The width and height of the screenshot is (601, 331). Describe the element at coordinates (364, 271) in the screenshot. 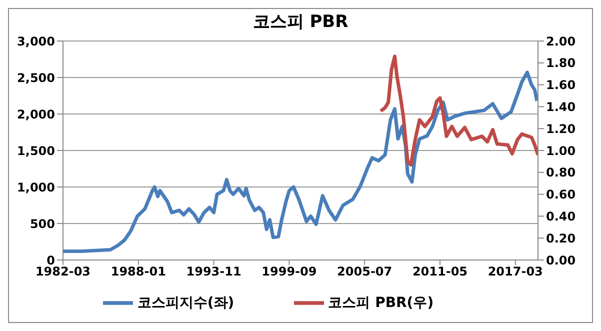

I see `x-tick-label: 2005-07` at that location.